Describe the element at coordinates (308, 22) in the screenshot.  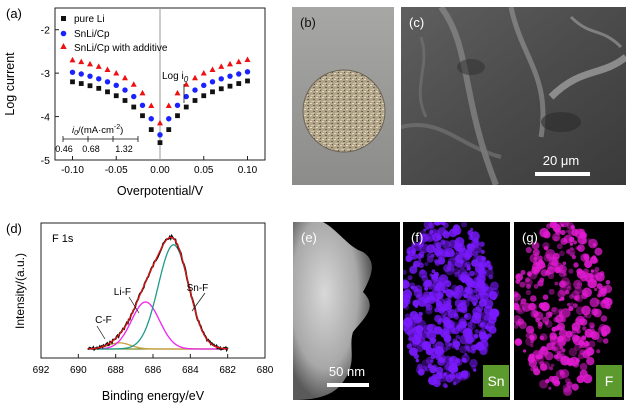
I see `panel-b-label: (b)` at that location.